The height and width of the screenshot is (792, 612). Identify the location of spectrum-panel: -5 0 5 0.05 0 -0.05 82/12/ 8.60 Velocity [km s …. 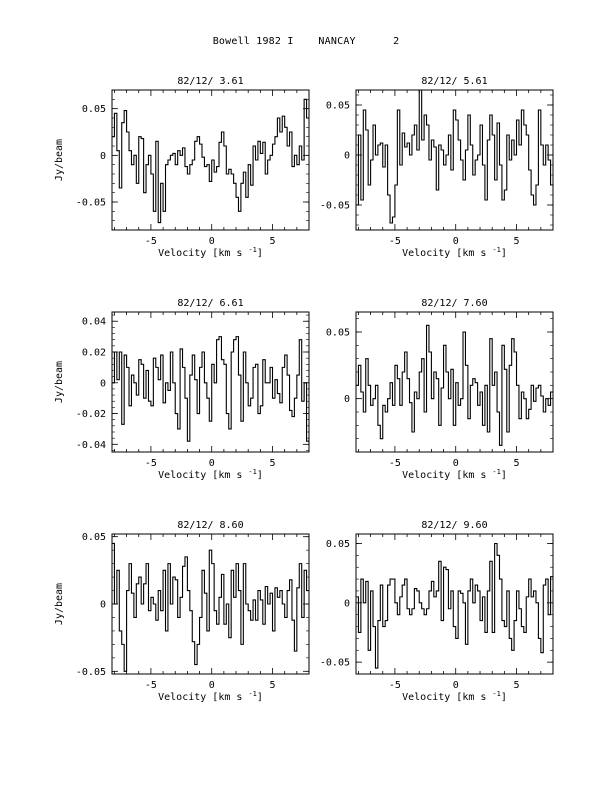
(182, 611).